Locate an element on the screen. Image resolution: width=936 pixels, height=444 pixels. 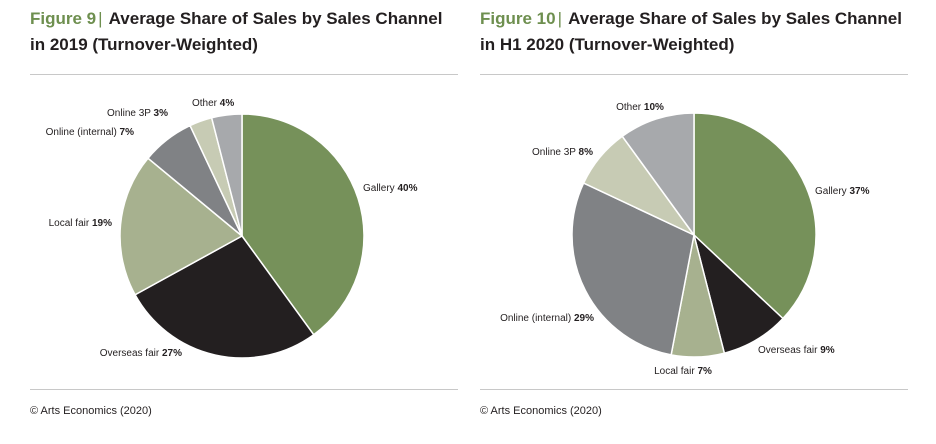
slice-label-value: 29% is located at coordinates (584, 318).